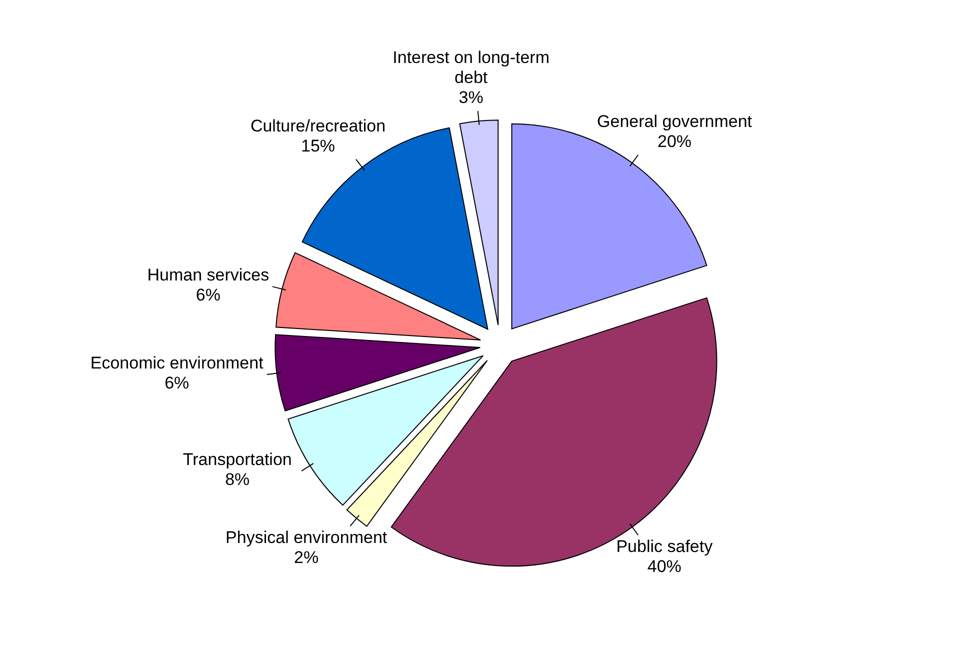 The image size is (967, 652). What do you see at coordinates (318, 146) in the screenshot?
I see `data-label: 15%` at bounding box center [318, 146].